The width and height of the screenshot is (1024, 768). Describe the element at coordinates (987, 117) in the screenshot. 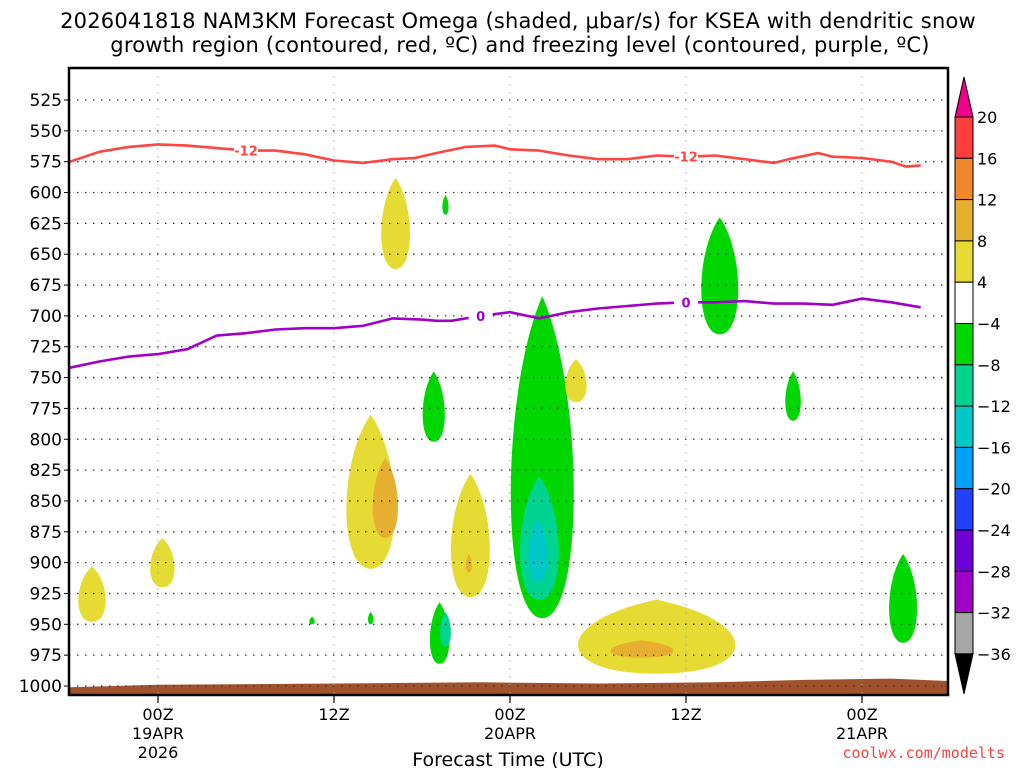

I see `colorbar-label: 20` at that location.